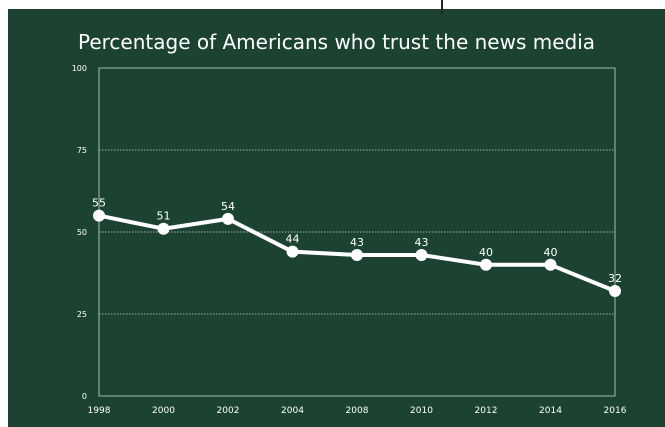 Image resolution: width=665 pixels, height=427 pixels. Describe the element at coordinates (293, 239) in the screenshot. I see `data-label-2004: 44` at that location.